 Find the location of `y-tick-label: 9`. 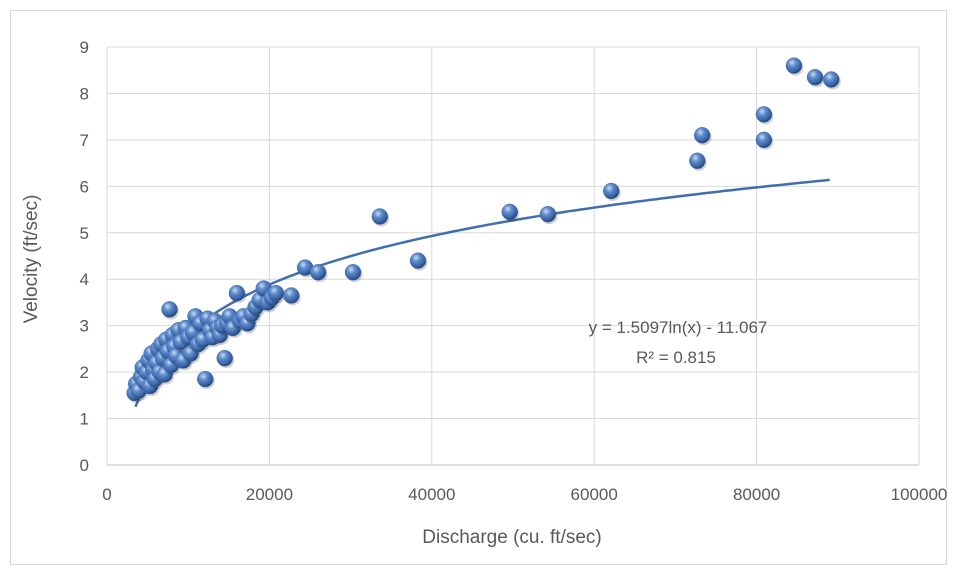

y-tick-label: 9 is located at coordinates (84, 47).